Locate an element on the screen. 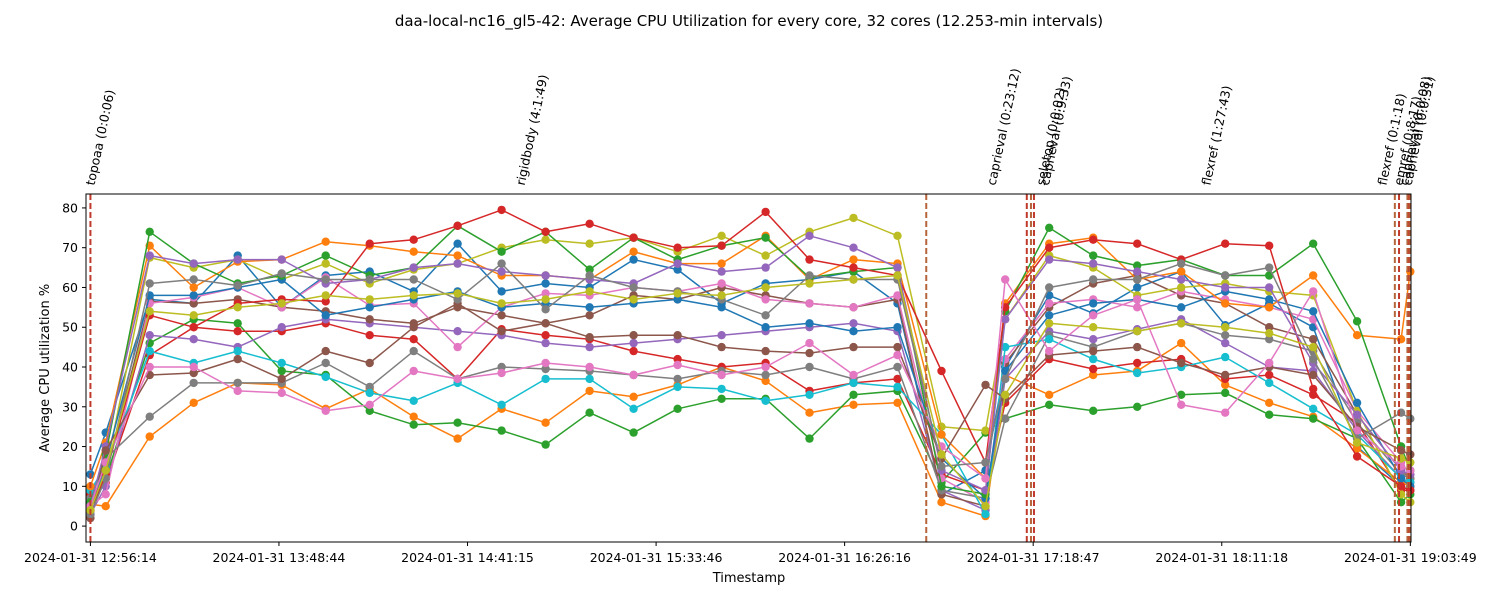 The height and width of the screenshot is (600, 1500). y-tick-label-20: 20 is located at coordinates (70, 446).